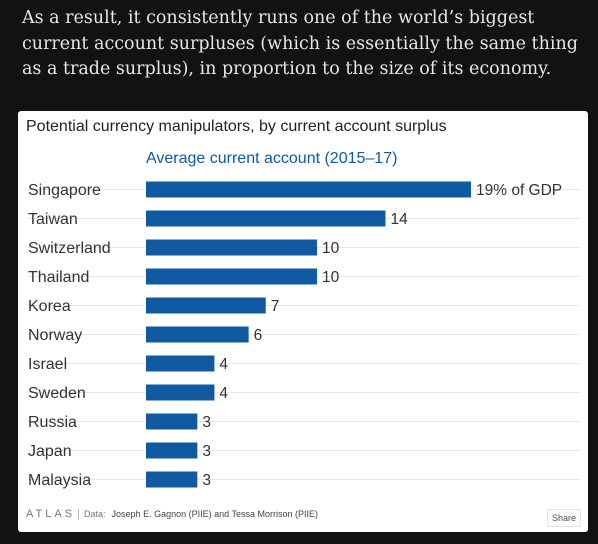  Describe the element at coordinates (223, 393) in the screenshot. I see `value-label-sweden: 4` at that location.